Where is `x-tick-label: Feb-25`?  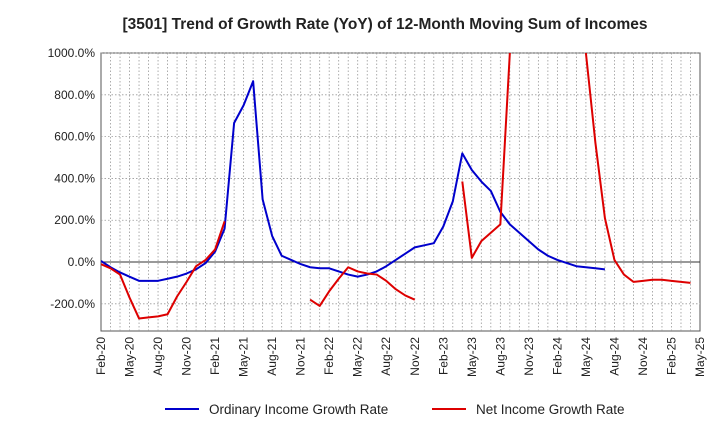
x-tick-label: Feb-25 is located at coordinates (671, 356).